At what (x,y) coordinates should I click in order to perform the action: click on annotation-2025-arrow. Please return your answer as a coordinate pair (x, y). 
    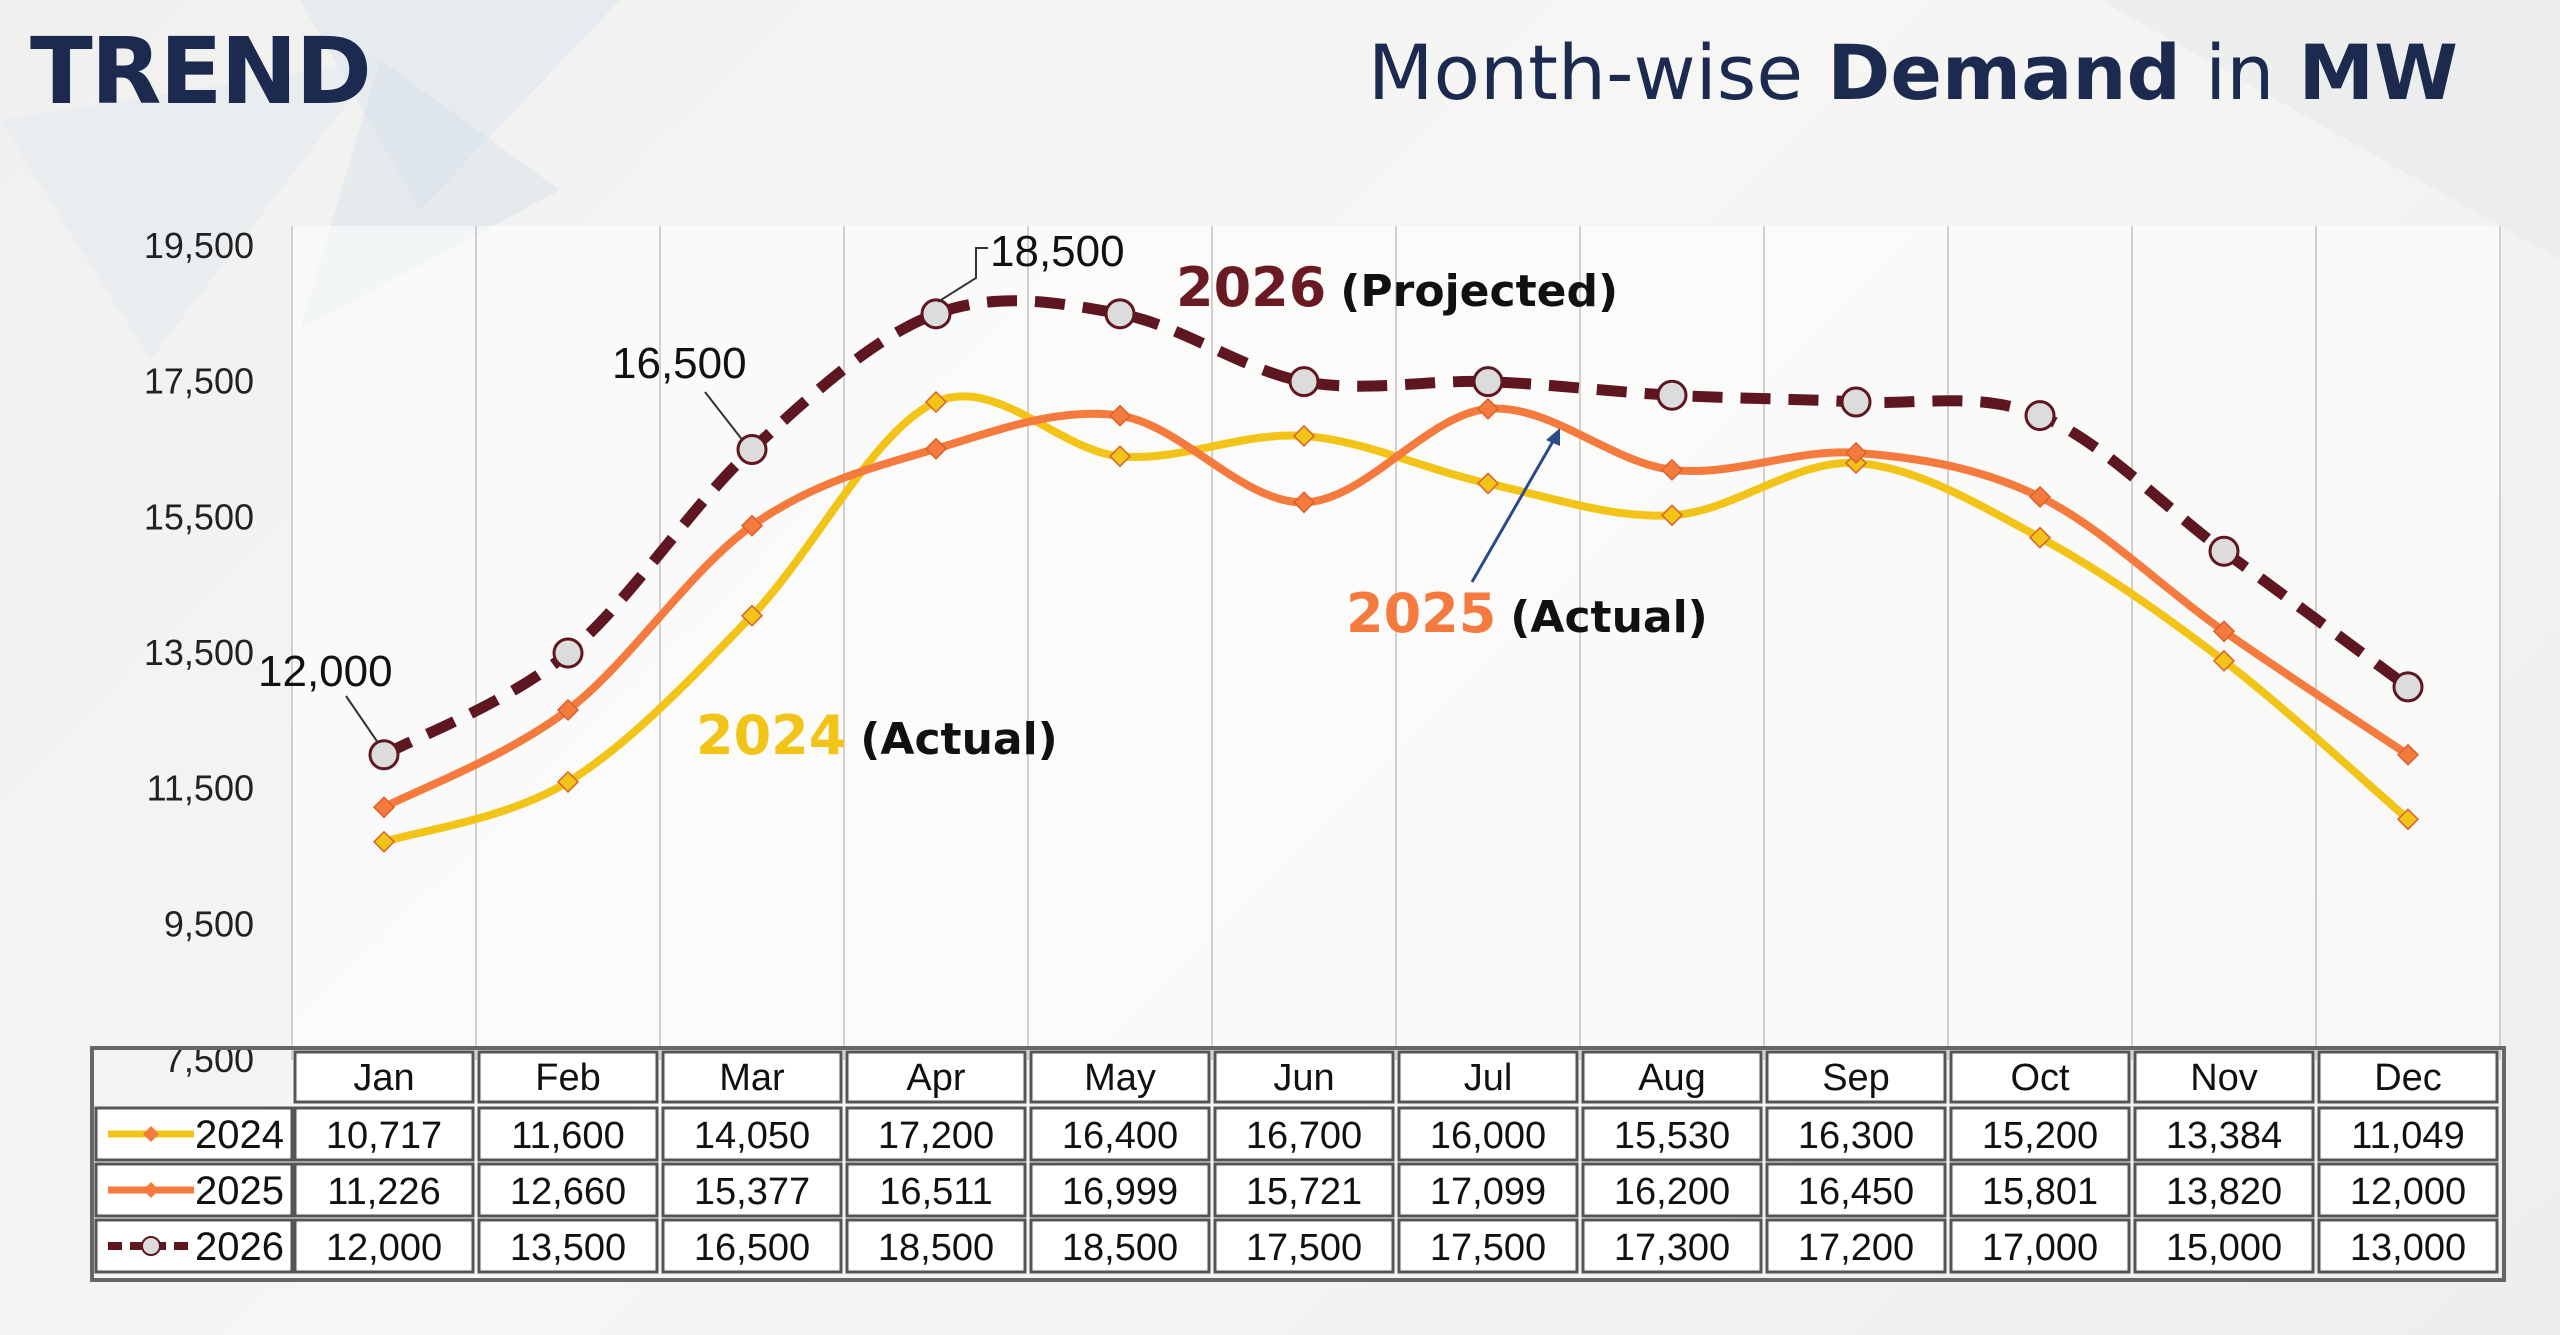
    Looking at the image, I should click on (1514, 509).